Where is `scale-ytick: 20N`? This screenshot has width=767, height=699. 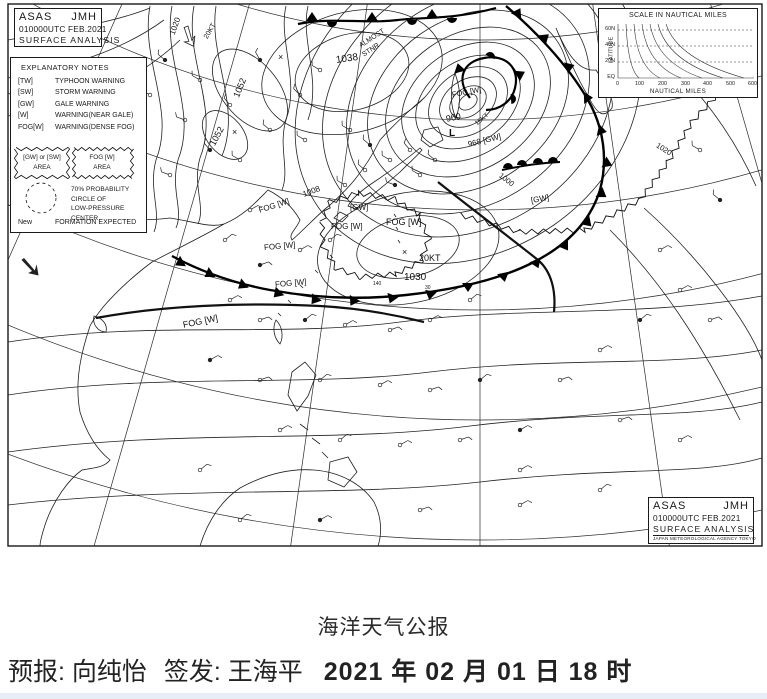 scale-ytick: 20N is located at coordinates (610, 61).